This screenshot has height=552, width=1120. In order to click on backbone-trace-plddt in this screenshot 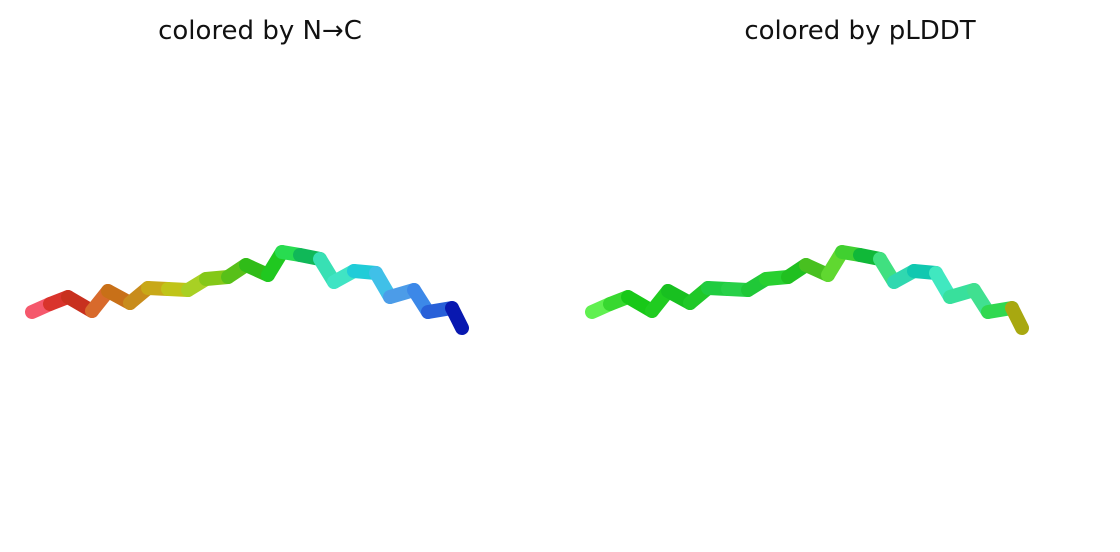, I will do `click(807, 290)`.